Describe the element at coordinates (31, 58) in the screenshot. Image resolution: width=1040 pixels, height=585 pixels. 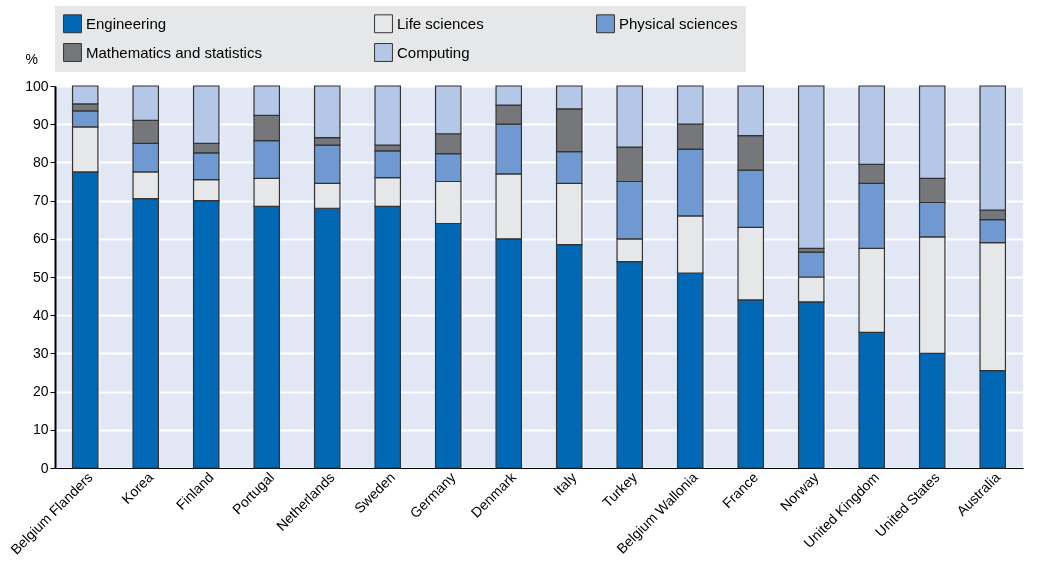
I see `y-axis-title: %` at that location.